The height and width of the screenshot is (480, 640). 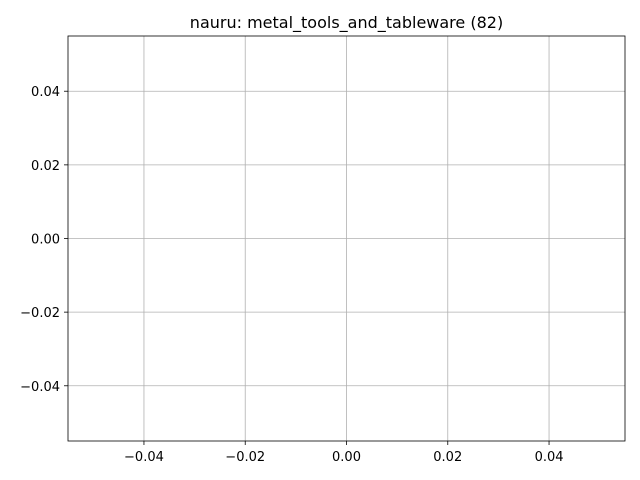 I want to click on y-axis: −0.04 −0.02 0.00 0.02 0.04, so click(x=44, y=240).